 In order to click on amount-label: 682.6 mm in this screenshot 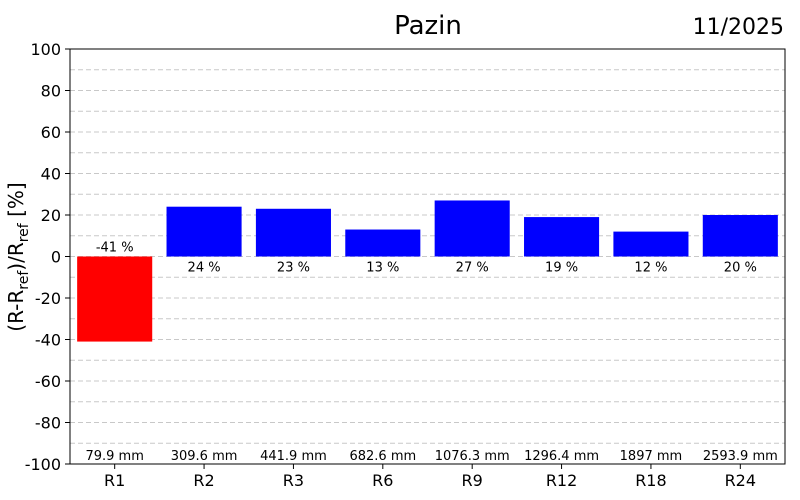, I will do `click(382, 456)`.